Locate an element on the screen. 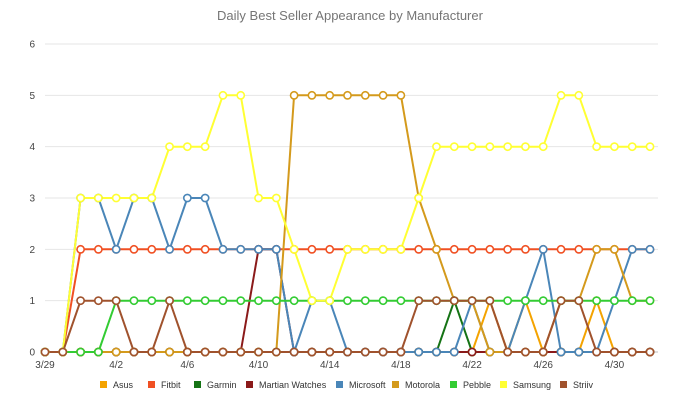 The height and width of the screenshot is (403, 700). legend-label: Fitbit is located at coordinates (171, 385).